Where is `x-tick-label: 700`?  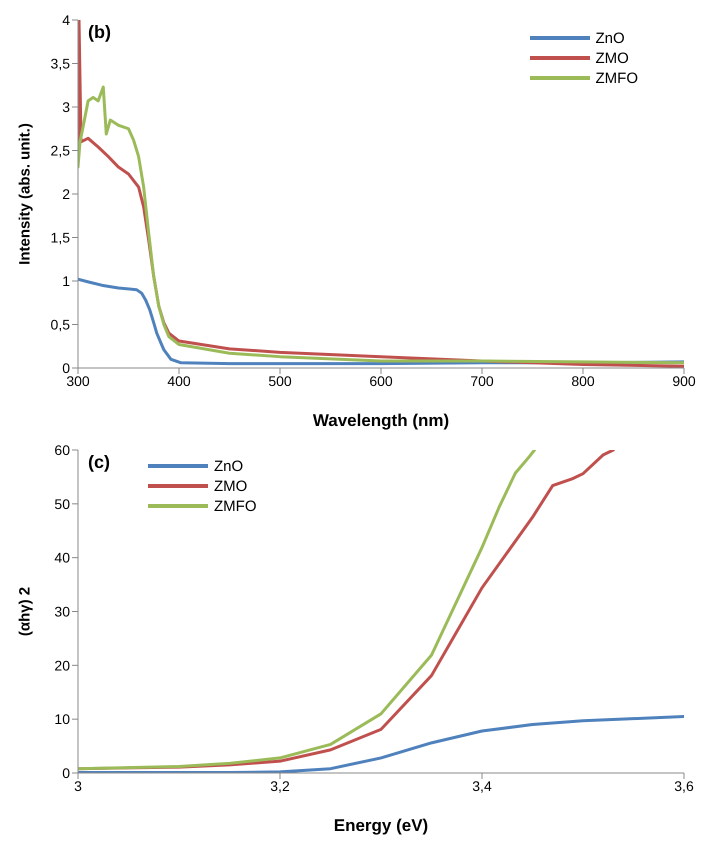
x-tick-label: 700 is located at coordinates (482, 380).